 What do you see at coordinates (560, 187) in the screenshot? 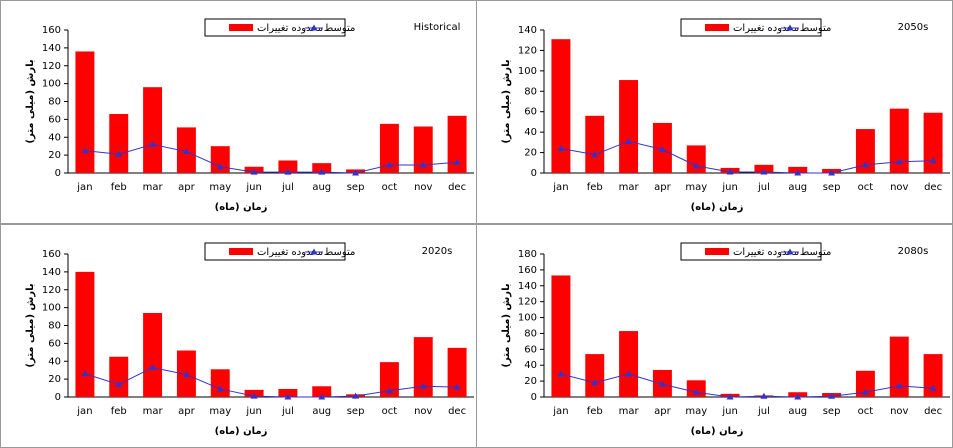
I see `x-tick-label: jan` at bounding box center [560, 187].